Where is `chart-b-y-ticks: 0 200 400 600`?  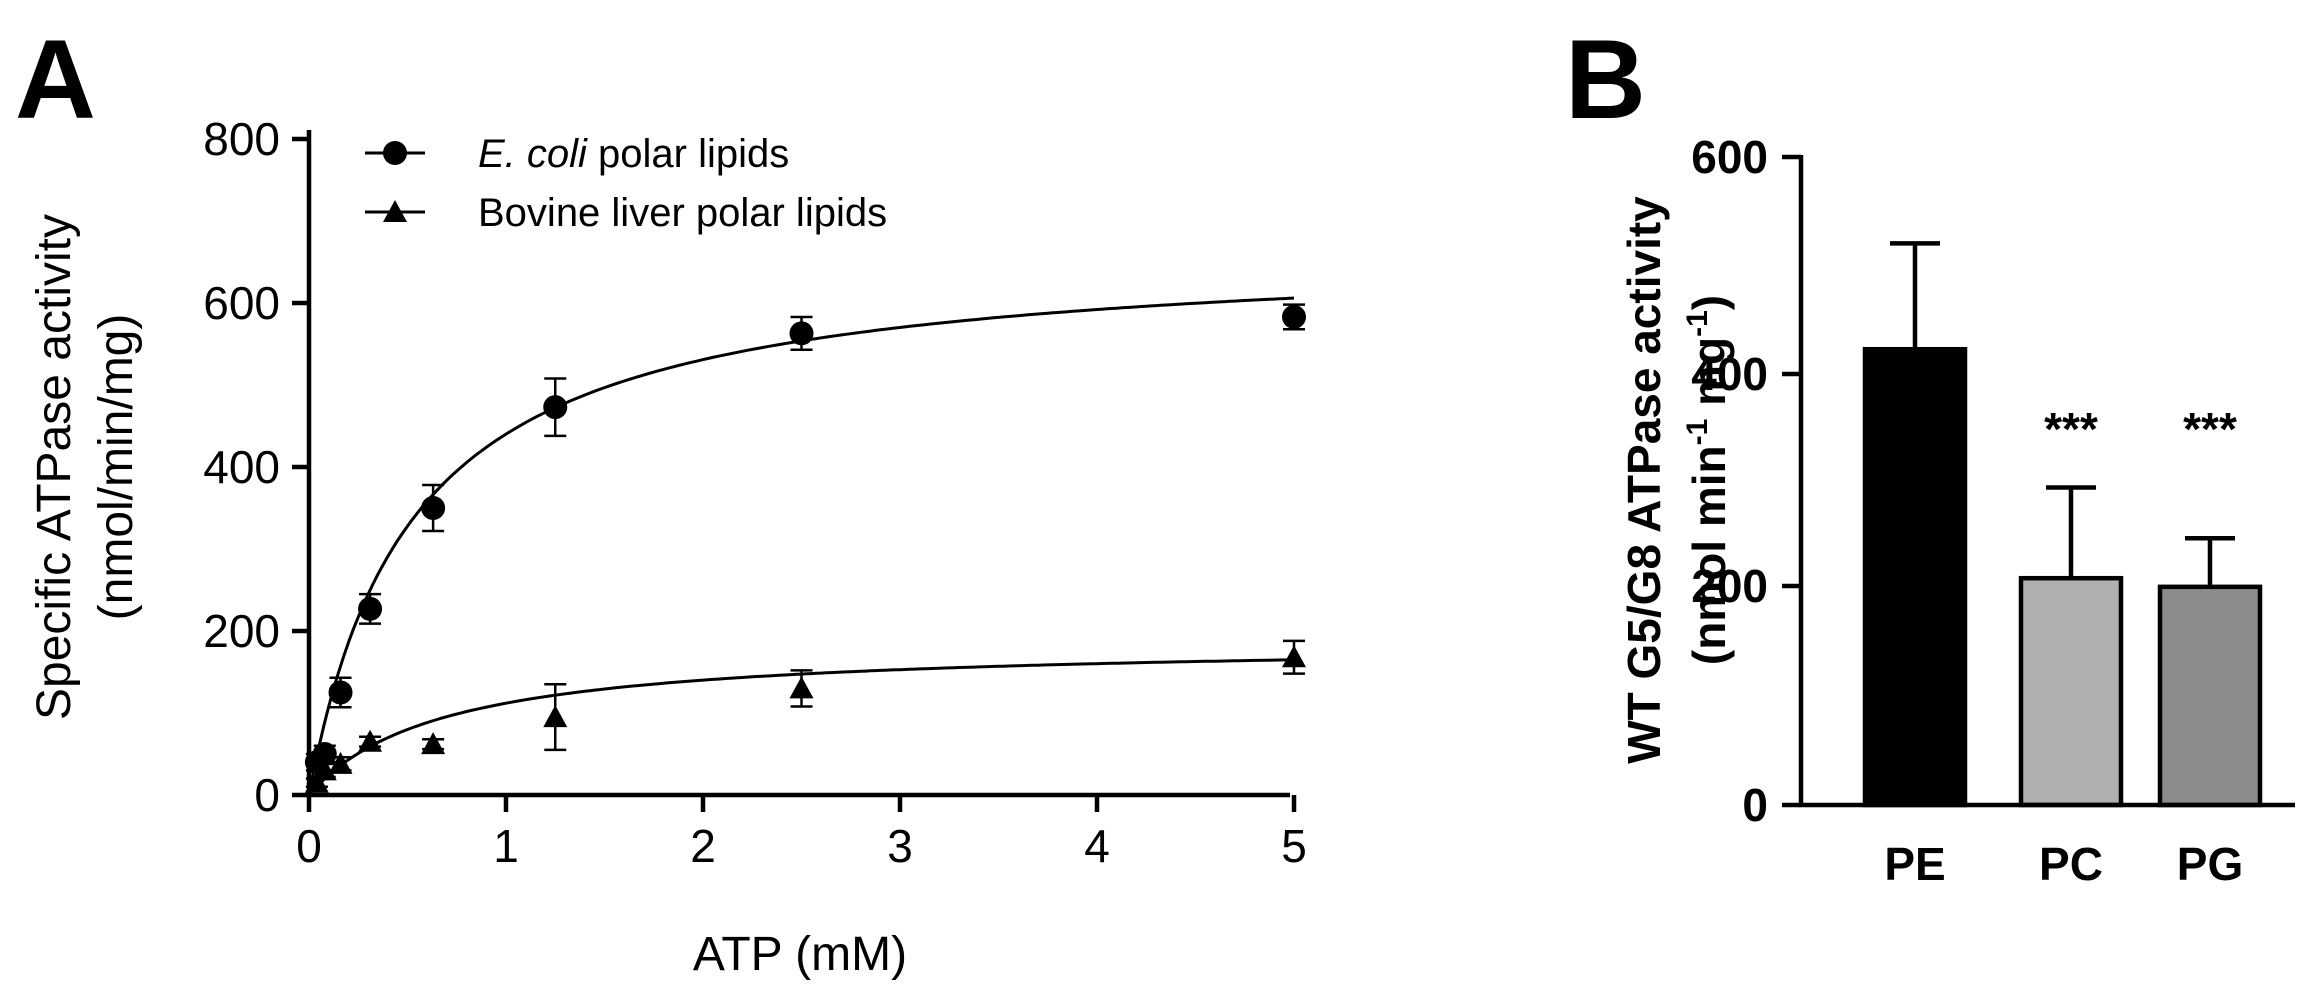
chart-b-y-ticks: 0 200 400 600 is located at coordinates (1746, 481).